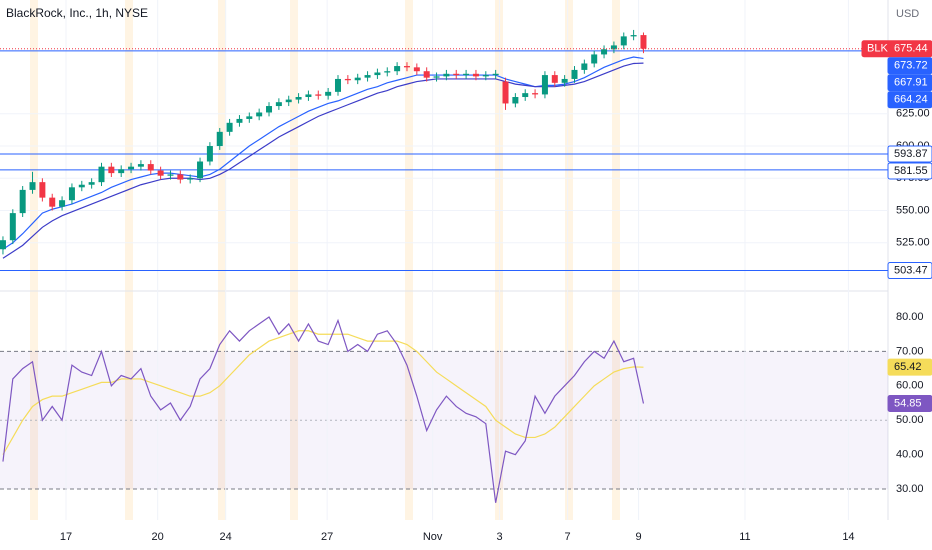 This screenshot has height=550, width=932. Describe the element at coordinates (848, 537) in the screenshot. I see `x-tick-label: 14` at that location.